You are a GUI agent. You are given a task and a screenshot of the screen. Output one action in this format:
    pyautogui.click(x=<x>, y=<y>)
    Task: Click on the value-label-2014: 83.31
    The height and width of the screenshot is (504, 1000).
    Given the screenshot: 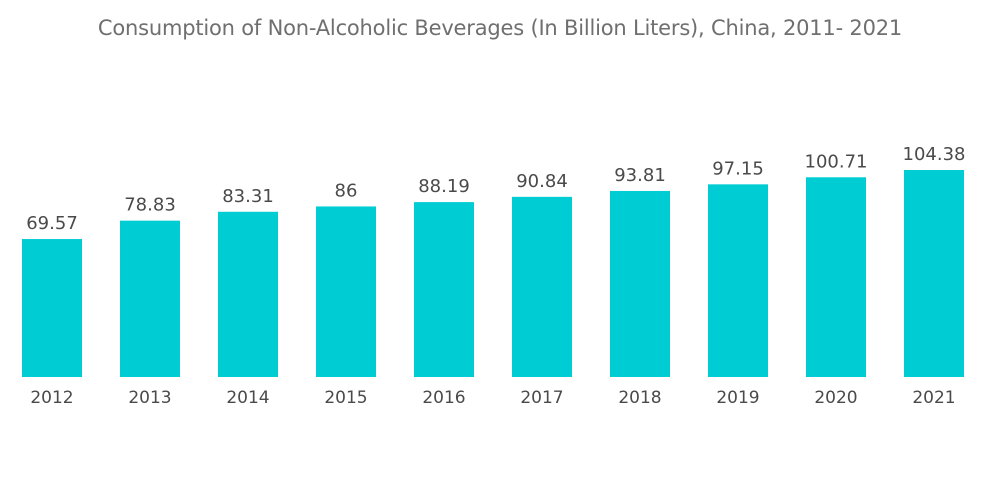 What is the action you would take?
    pyautogui.click(x=248, y=196)
    